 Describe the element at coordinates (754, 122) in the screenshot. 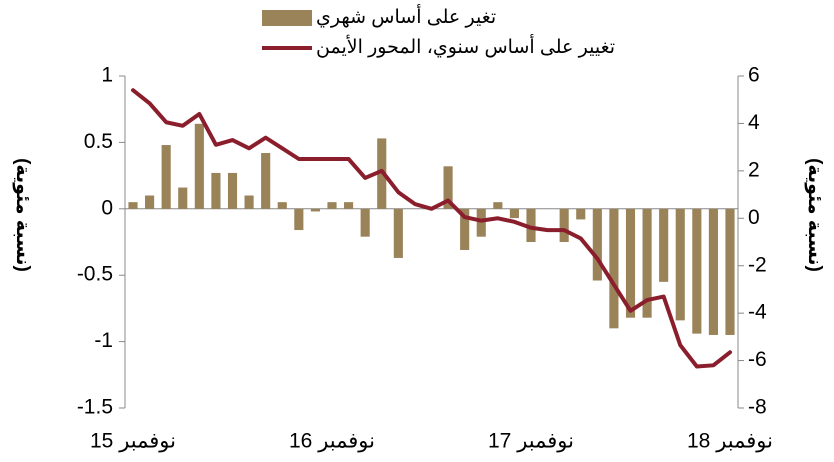

I see `y2-tick-label: 4` at that location.